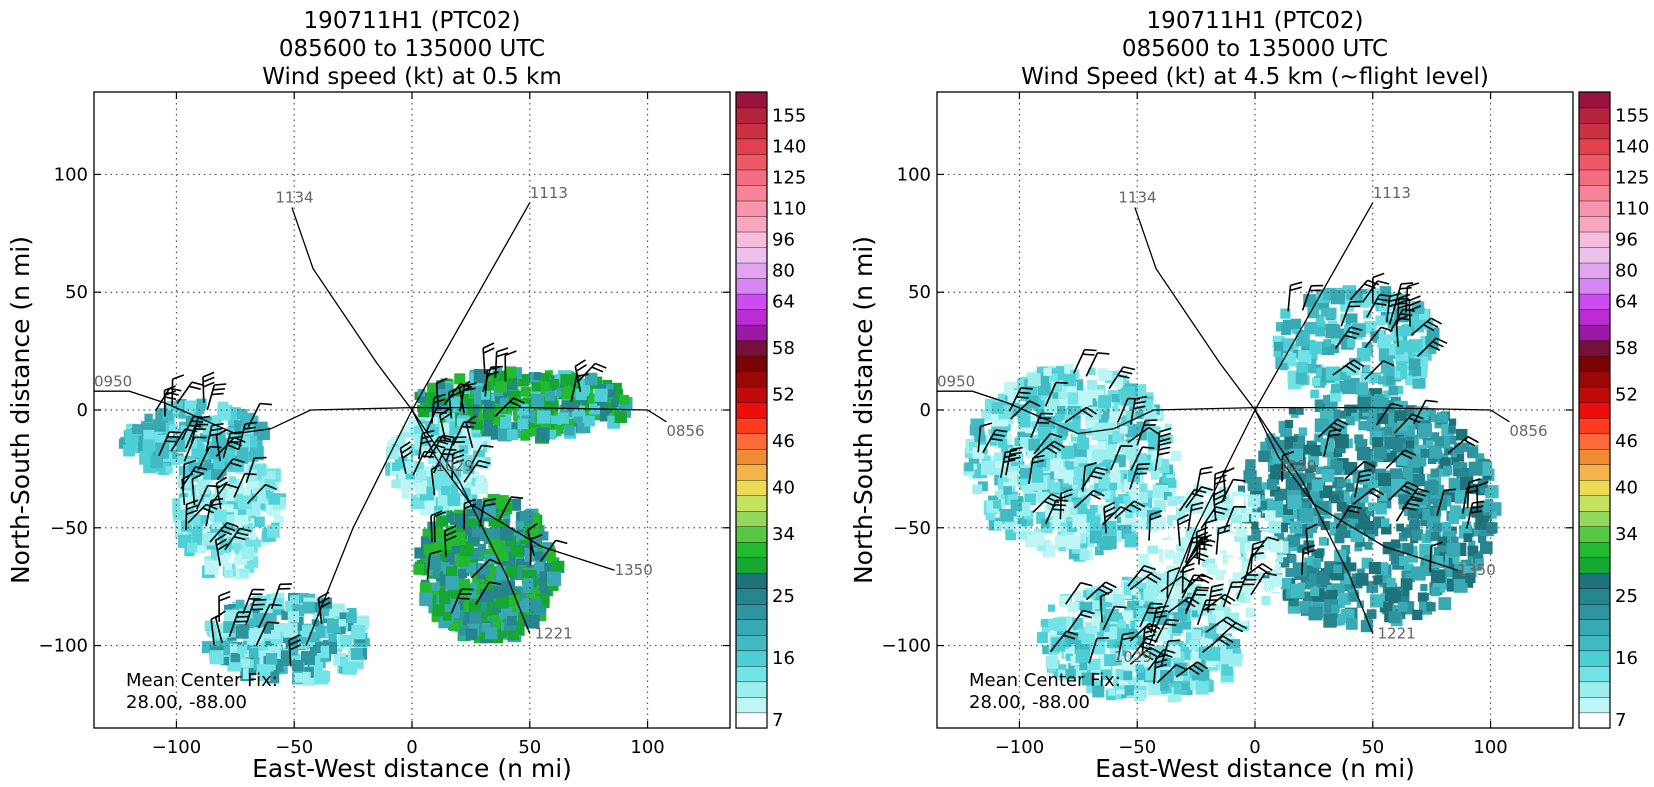 This screenshot has width=1654, height=787. Describe the element at coordinates (863, 410) in the screenshot. I see `y-axis-label: North-South distance (n mi)` at that location.